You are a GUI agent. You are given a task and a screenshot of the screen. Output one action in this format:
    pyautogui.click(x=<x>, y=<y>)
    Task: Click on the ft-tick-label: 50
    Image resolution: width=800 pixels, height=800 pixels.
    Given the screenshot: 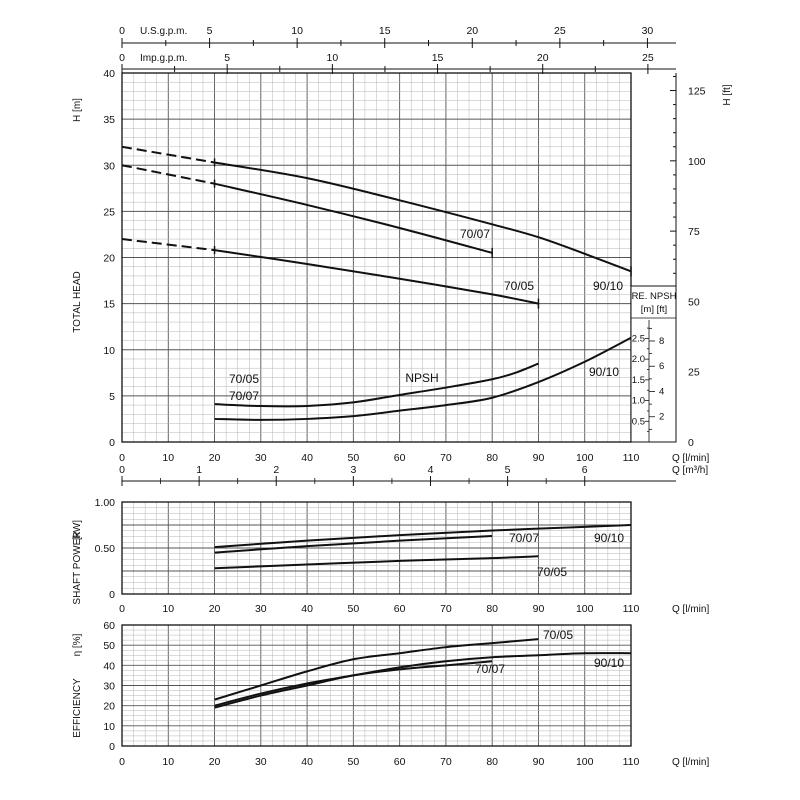 What is the action you would take?
    pyautogui.click(x=694, y=302)
    